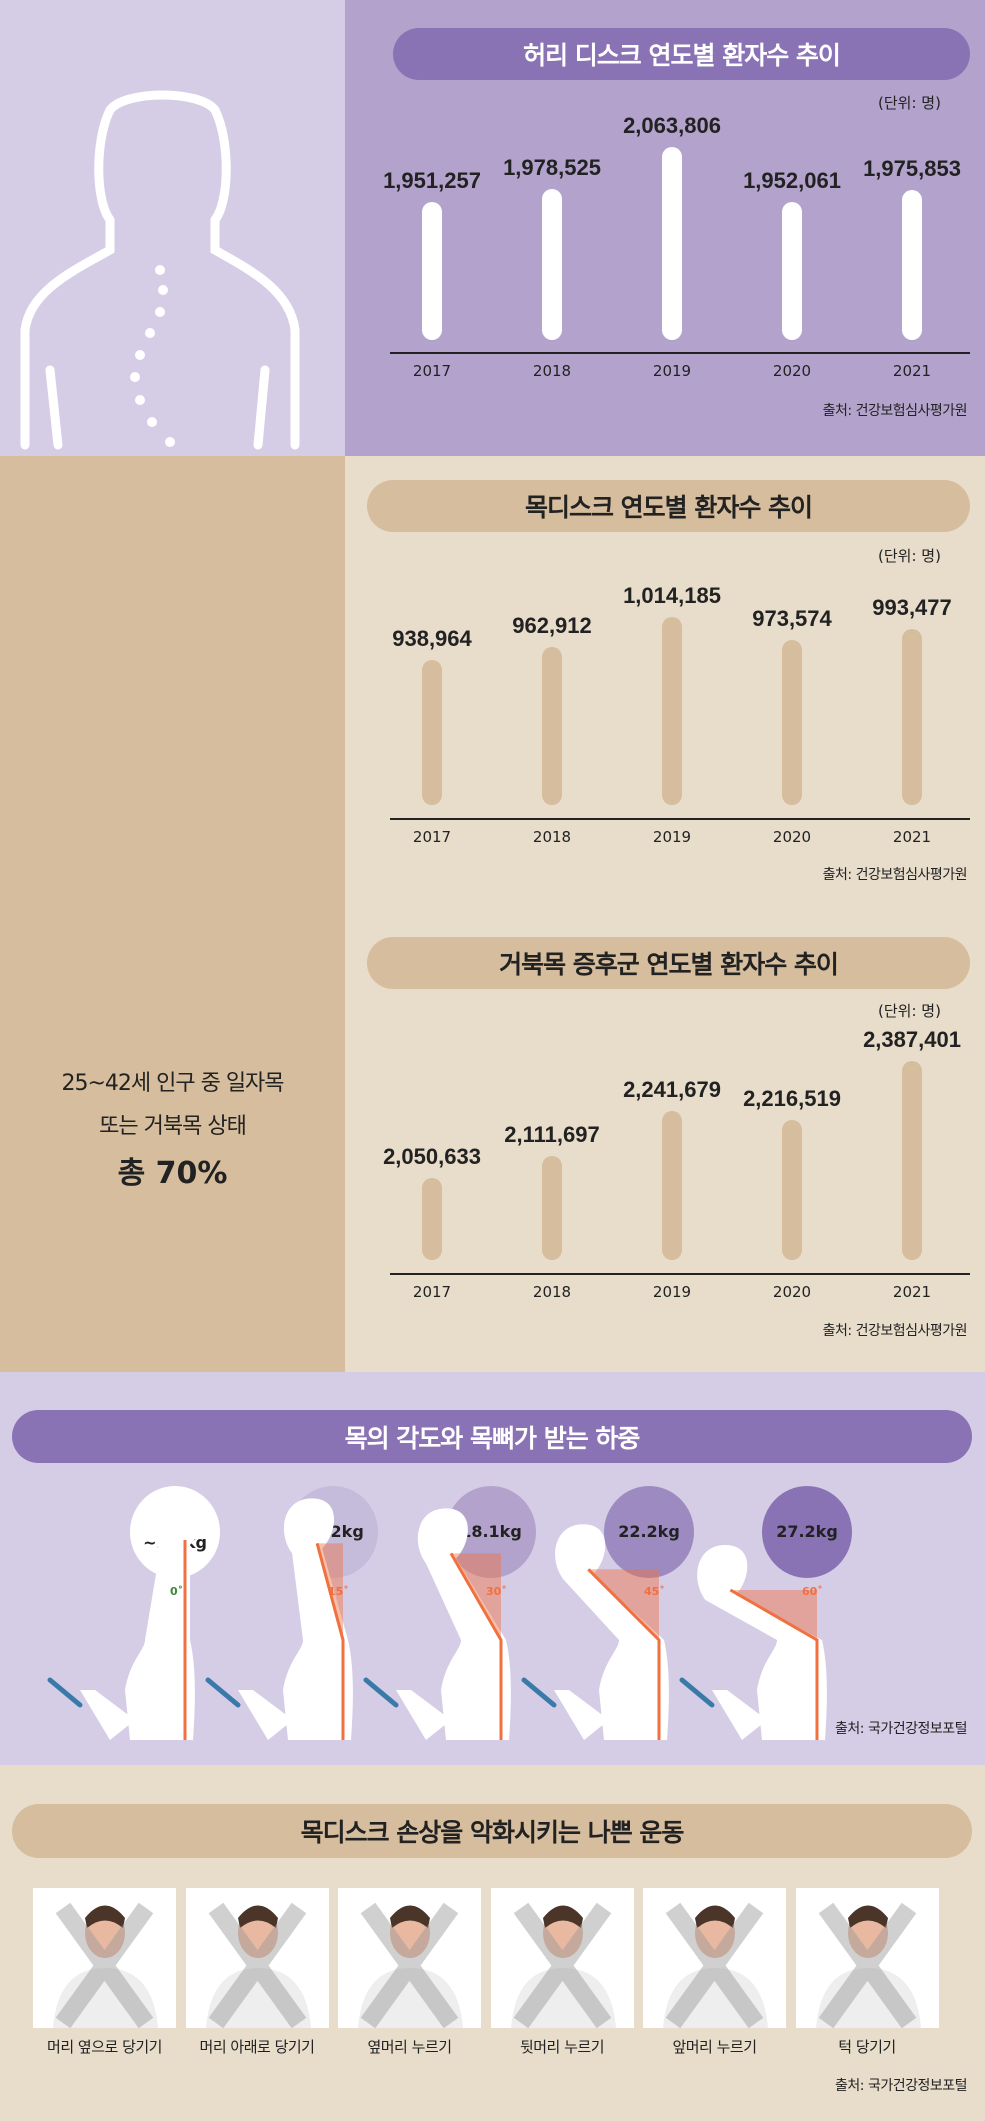 Image resolution: width=985 pixels, height=2121 pixels. I want to click on value-label: 2,387,401, so click(912, 1039).